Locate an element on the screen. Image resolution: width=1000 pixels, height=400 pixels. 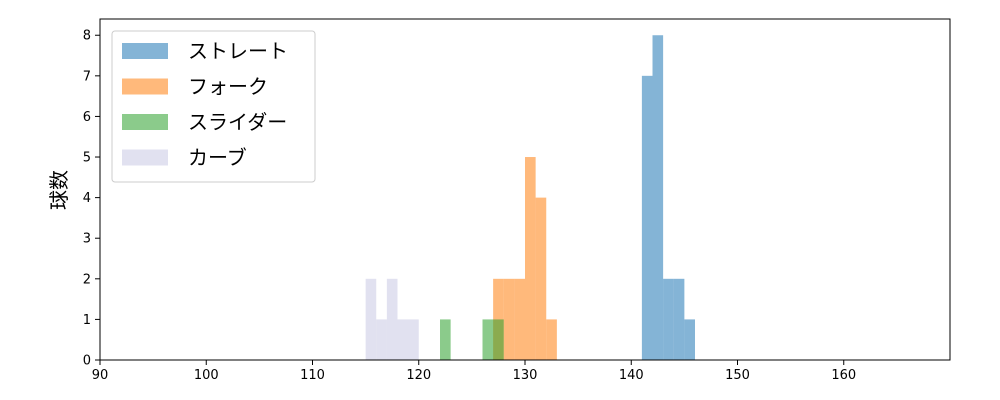
x-tick-label: 160 is located at coordinates (843, 375).